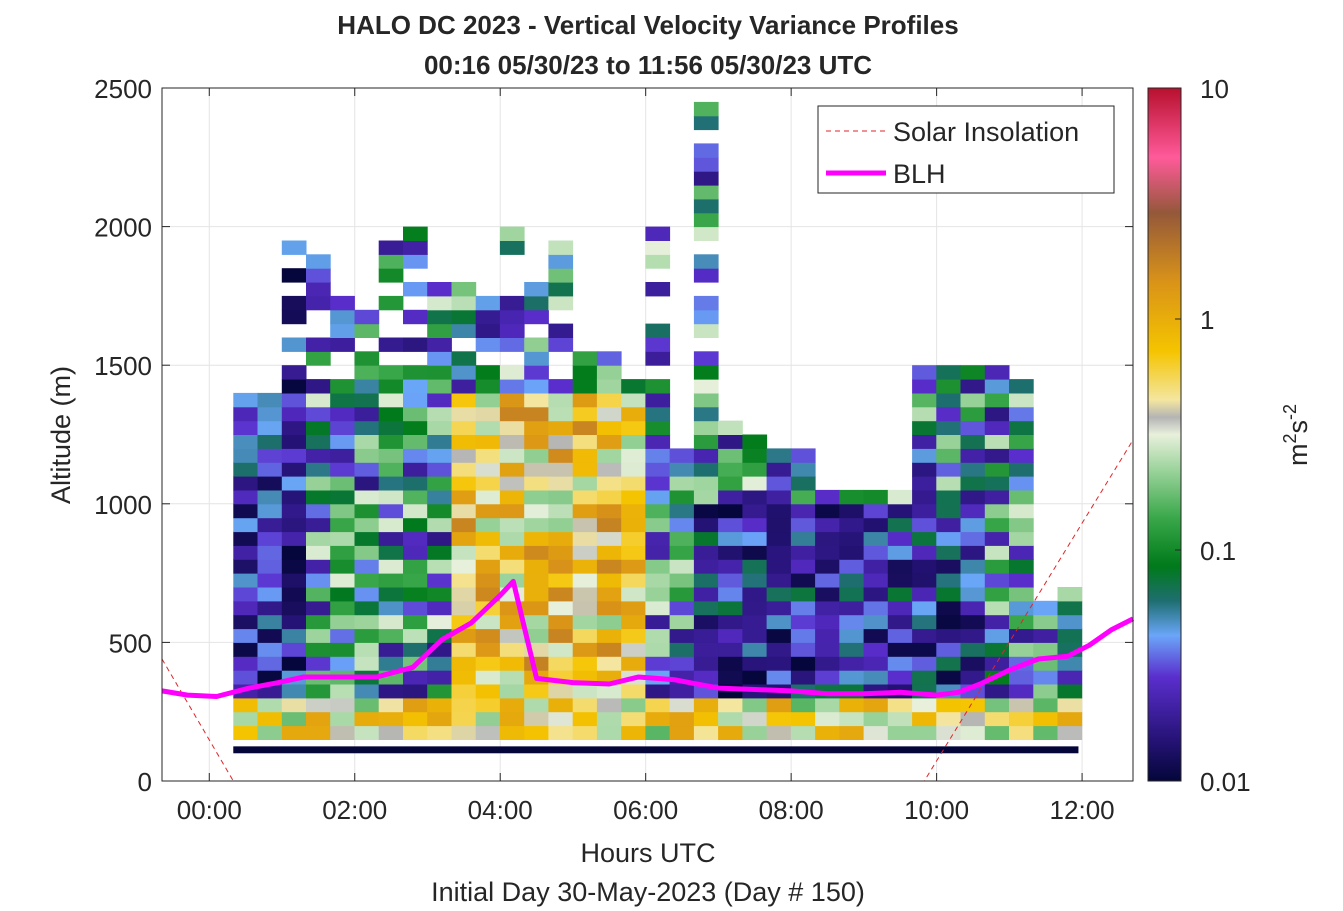 Image resolution: width=1343 pixels, height=911 pixels. Describe the element at coordinates (1207, 320) in the screenshot. I see `colorbar-tick-label: 1` at that location.